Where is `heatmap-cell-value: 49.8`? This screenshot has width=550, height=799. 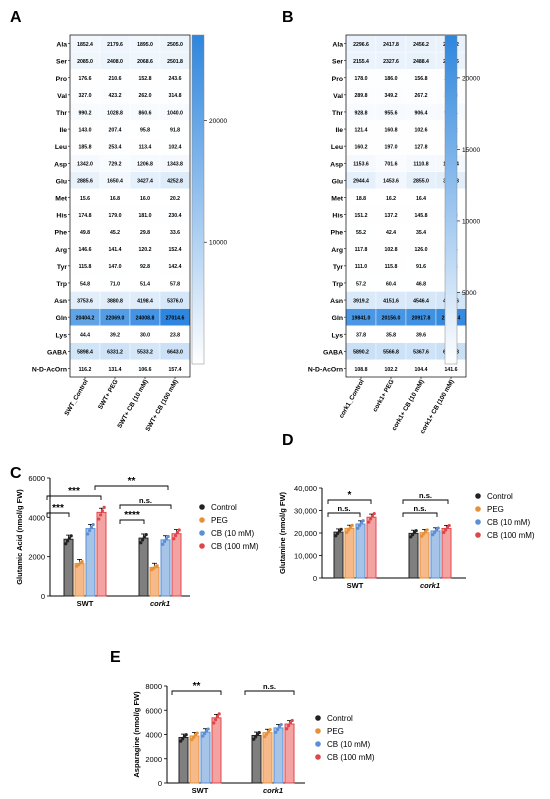 heatmap-cell-value: 49.8 is located at coordinates (85, 233).